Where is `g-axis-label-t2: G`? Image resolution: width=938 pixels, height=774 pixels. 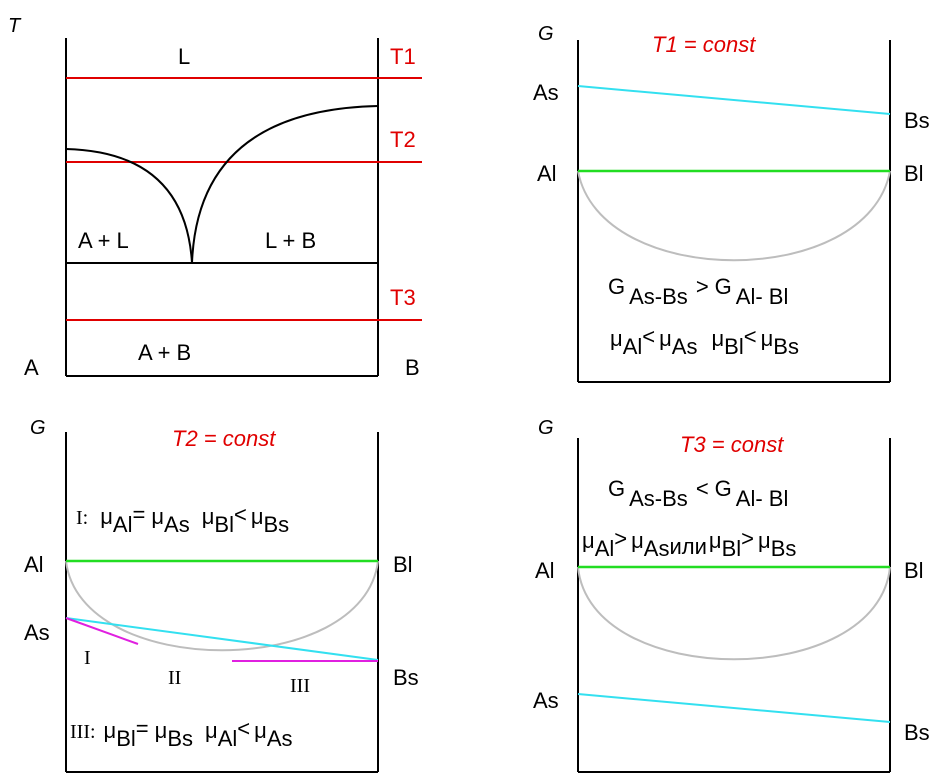 g-axis-label-t2: G is located at coordinates (38, 428).